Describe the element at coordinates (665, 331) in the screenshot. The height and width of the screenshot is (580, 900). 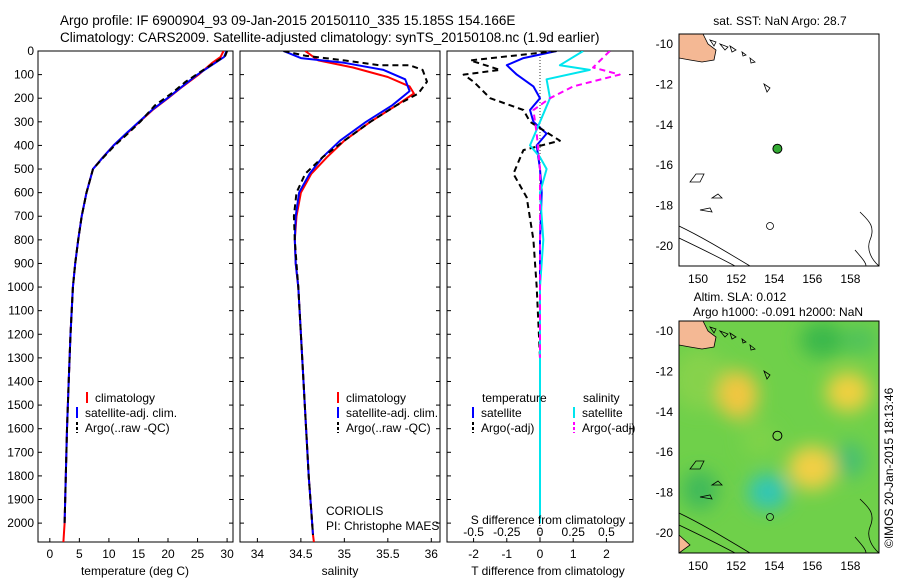
I see `sla_map-ytick-label: -10` at that location.